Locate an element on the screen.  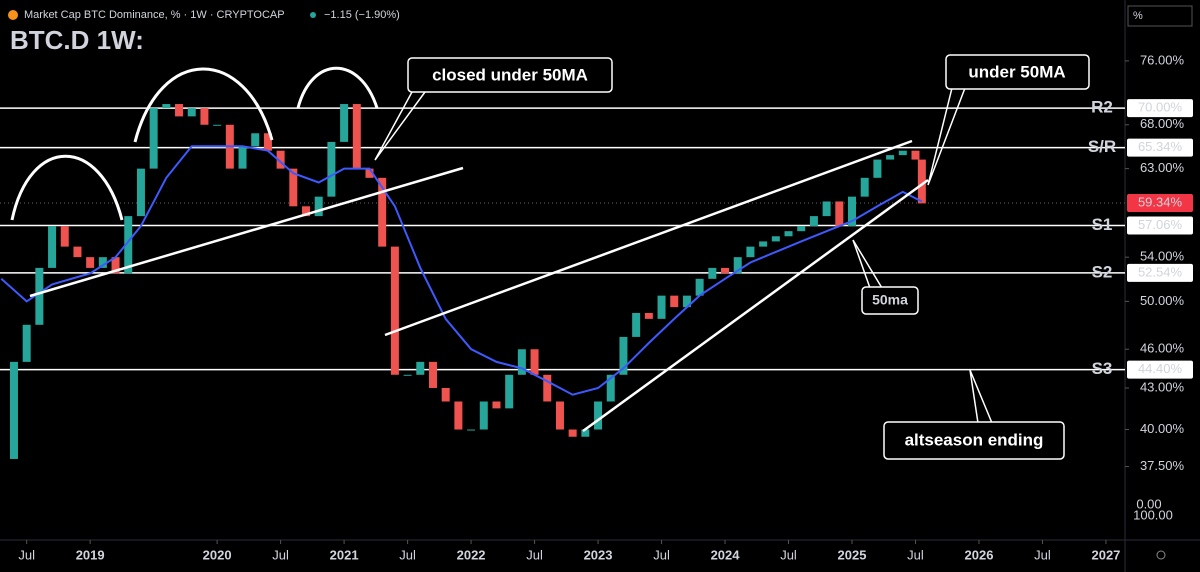
annotation: closed under 50MA is located at coordinates (510, 74).